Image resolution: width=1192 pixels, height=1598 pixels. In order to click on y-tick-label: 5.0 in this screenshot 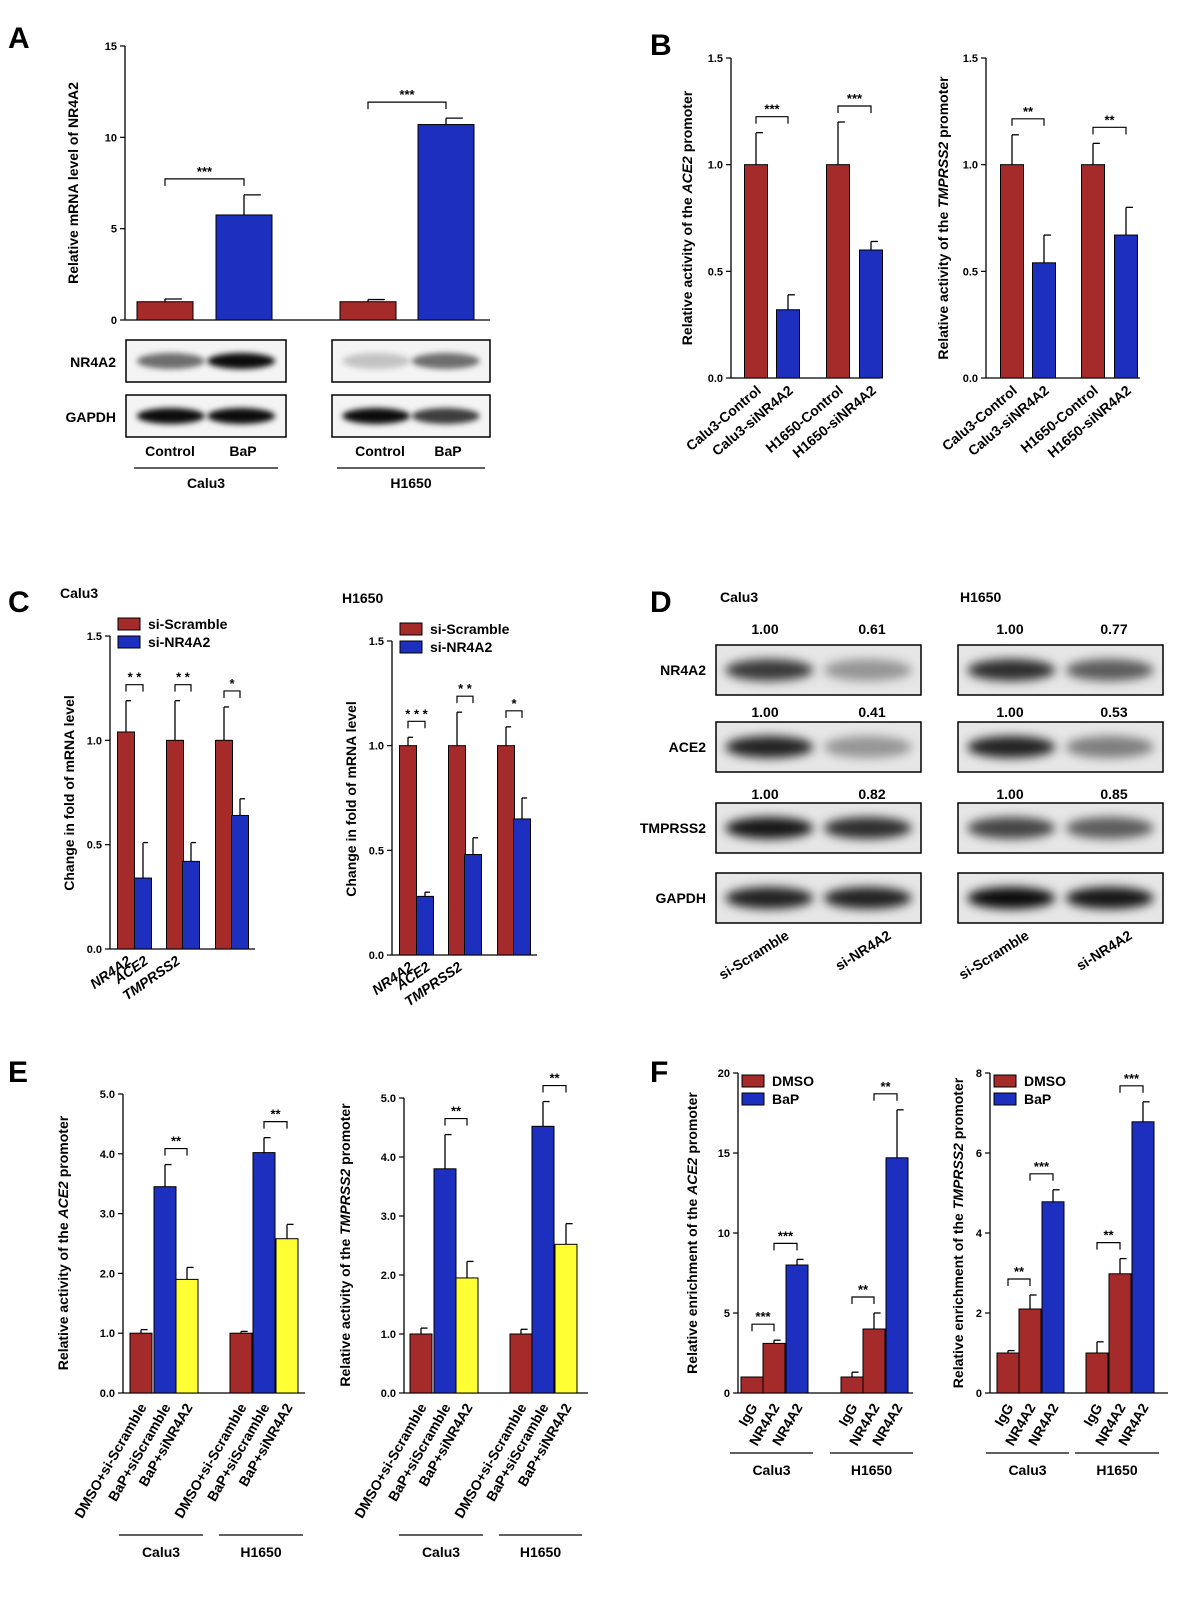, I will do `click(388, 1099)`.